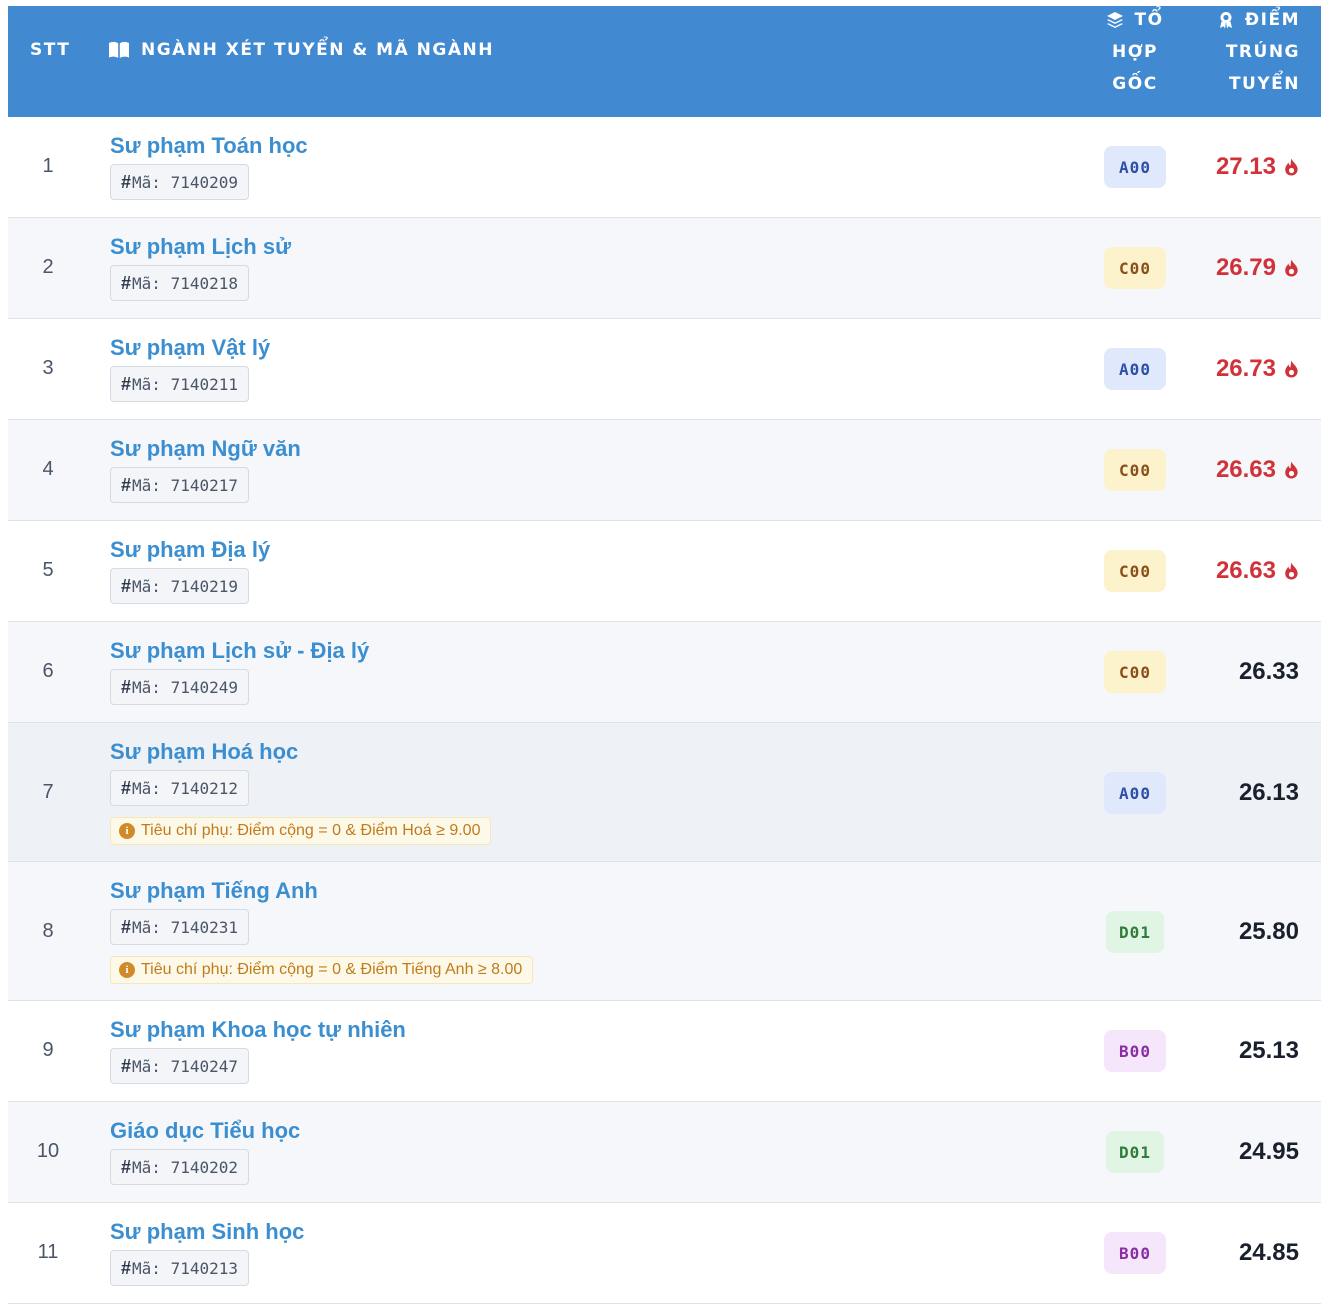 The height and width of the screenshot is (1312, 1336). I want to click on header-combo-line3: GỐC, so click(1135, 84).